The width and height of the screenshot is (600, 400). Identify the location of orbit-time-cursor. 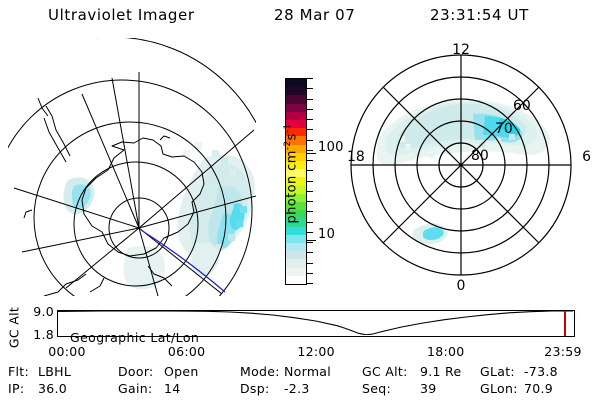
(564, 323).